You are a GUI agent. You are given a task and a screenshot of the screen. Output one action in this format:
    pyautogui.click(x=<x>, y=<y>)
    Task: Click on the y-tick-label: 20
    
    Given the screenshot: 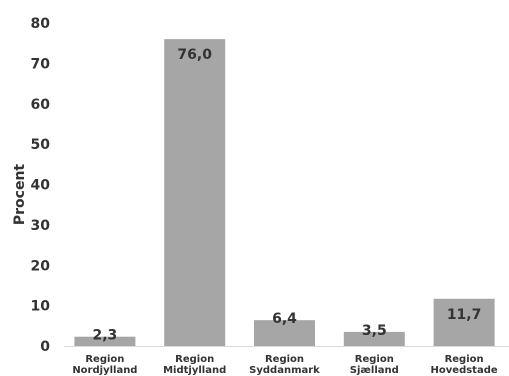 What is the action you would take?
    pyautogui.click(x=41, y=266)
    